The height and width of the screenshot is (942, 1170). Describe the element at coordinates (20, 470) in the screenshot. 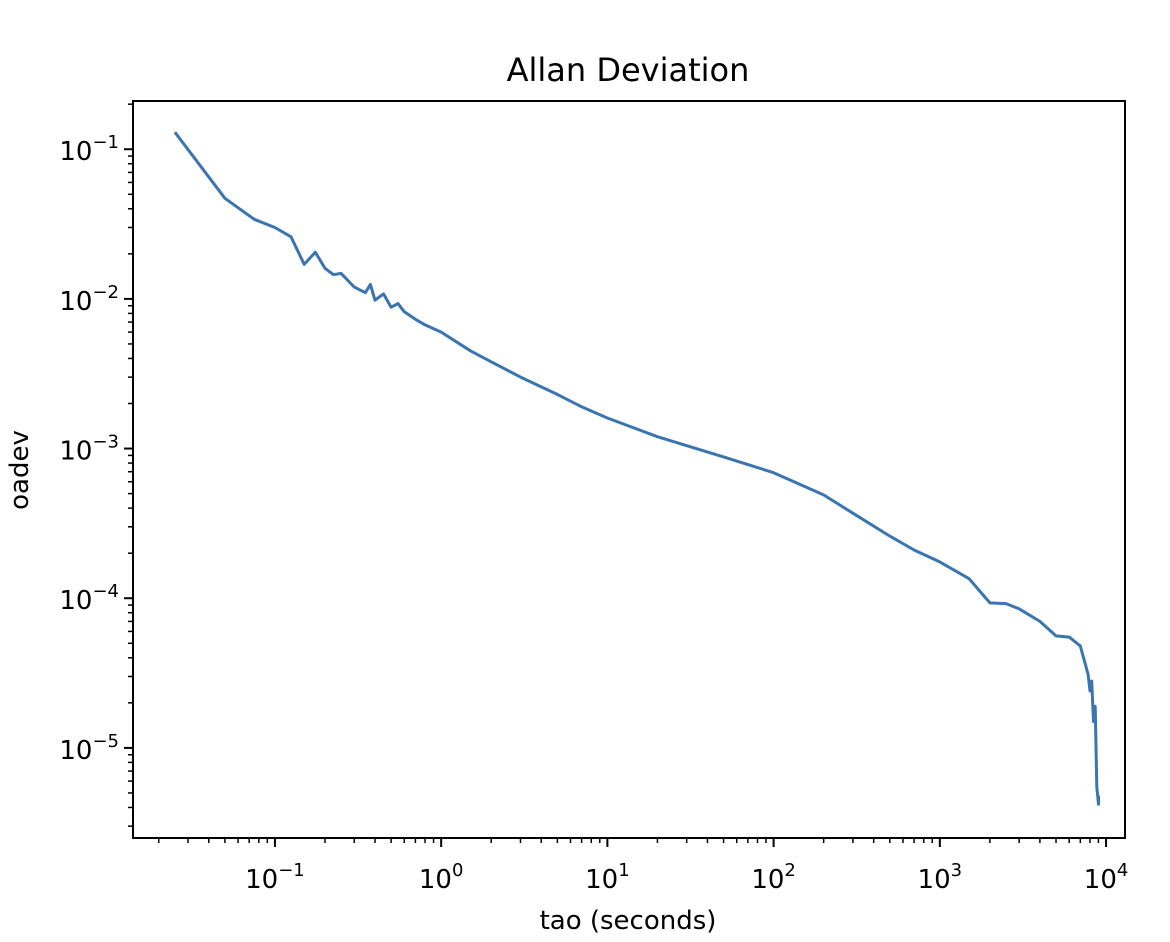

I see `y-axis-label: oadev` at that location.